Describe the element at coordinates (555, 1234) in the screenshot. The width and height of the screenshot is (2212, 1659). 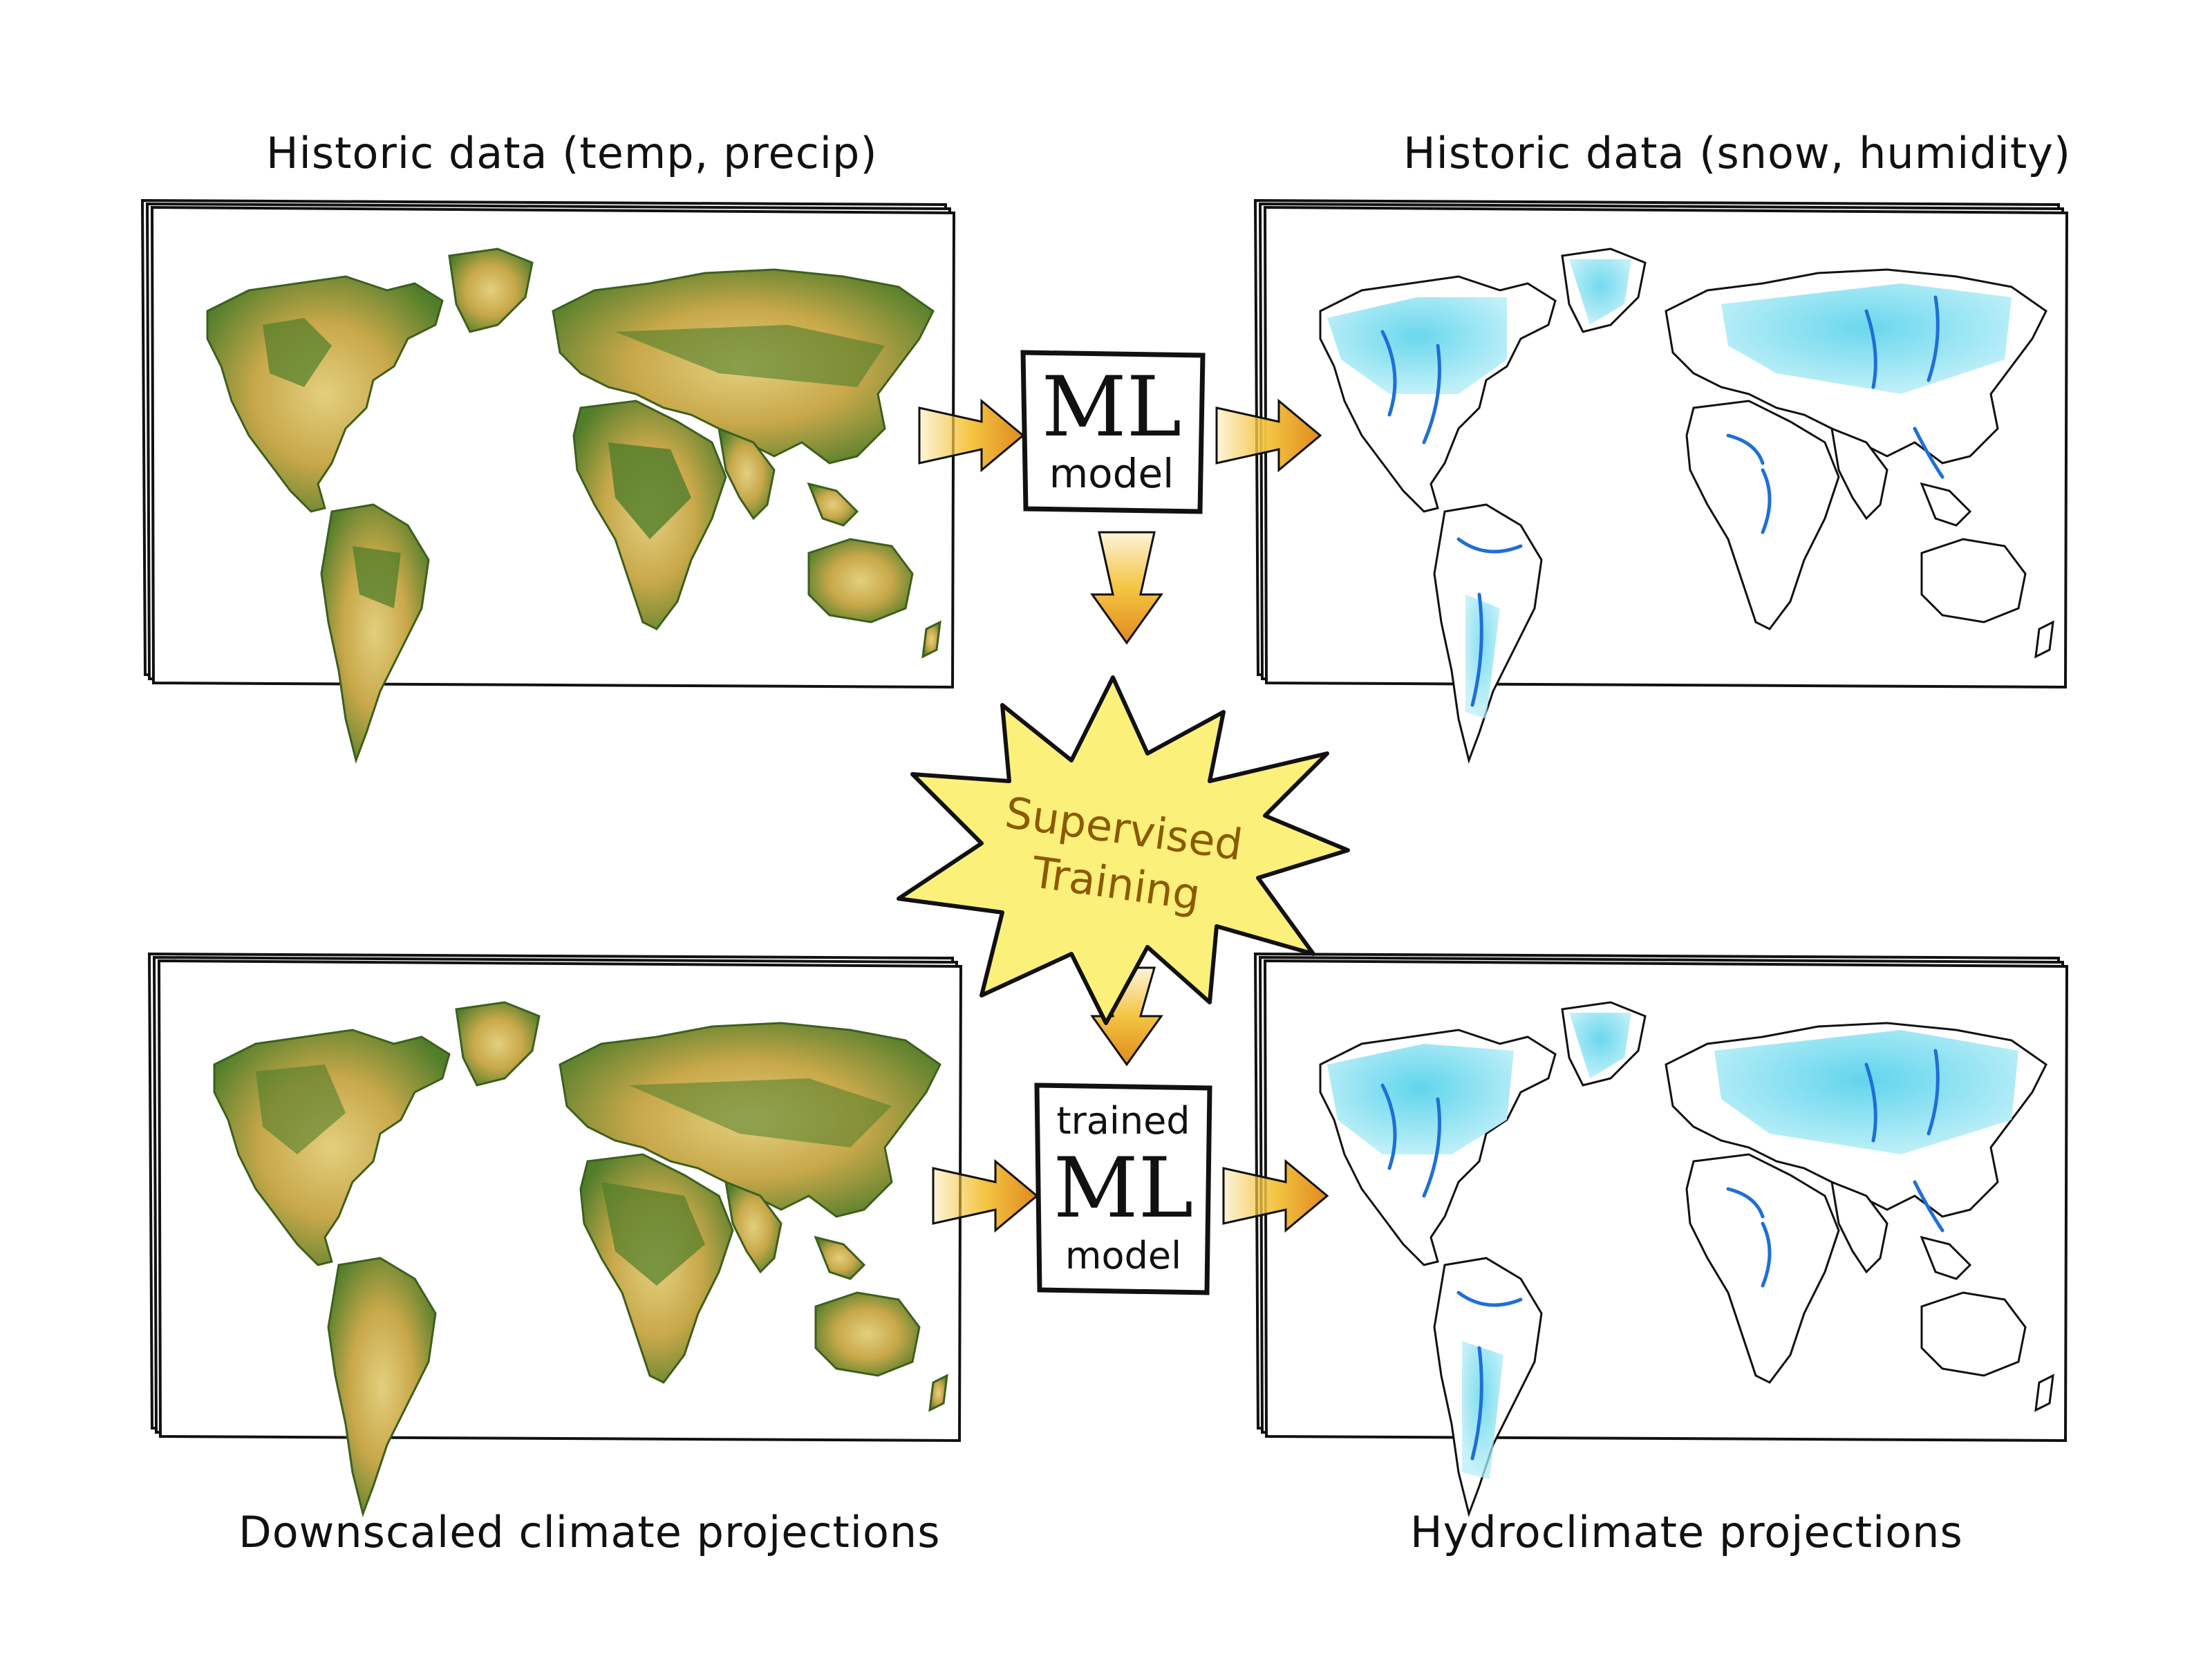
I see `map-downscaled-projections` at that location.